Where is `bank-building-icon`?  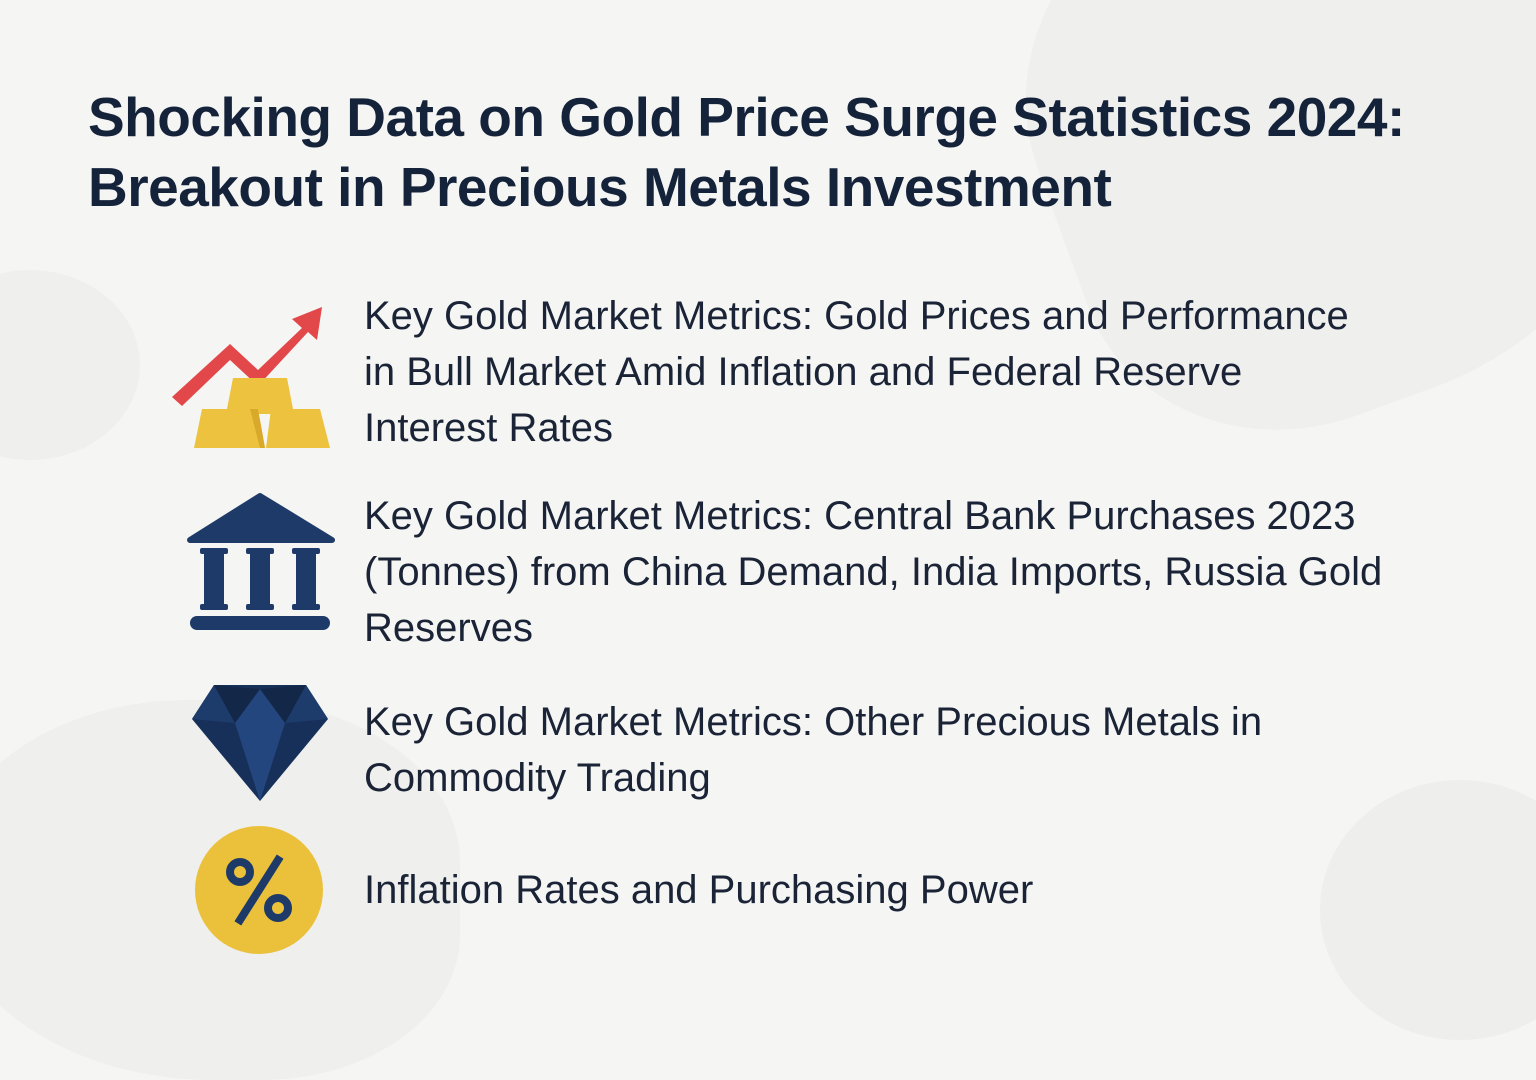
bank-building-icon is located at coordinates (255, 572).